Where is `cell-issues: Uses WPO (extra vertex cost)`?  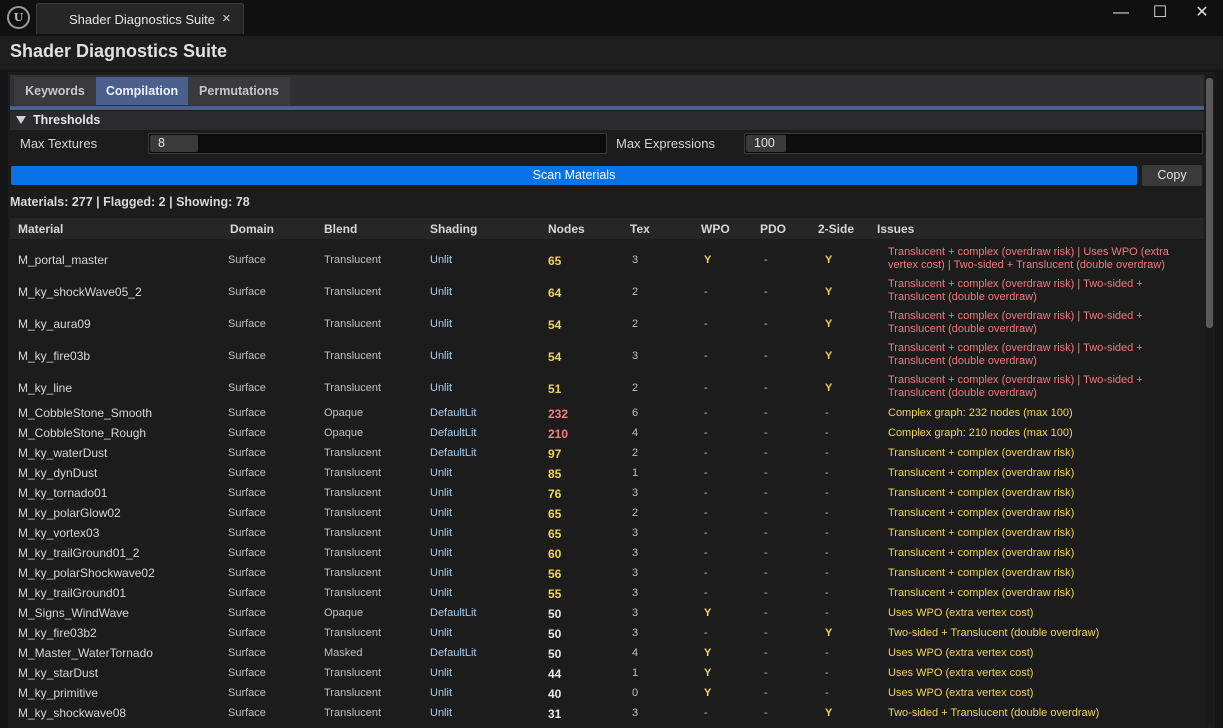 cell-issues: Uses WPO (extra vertex cost) is located at coordinates (961, 673).